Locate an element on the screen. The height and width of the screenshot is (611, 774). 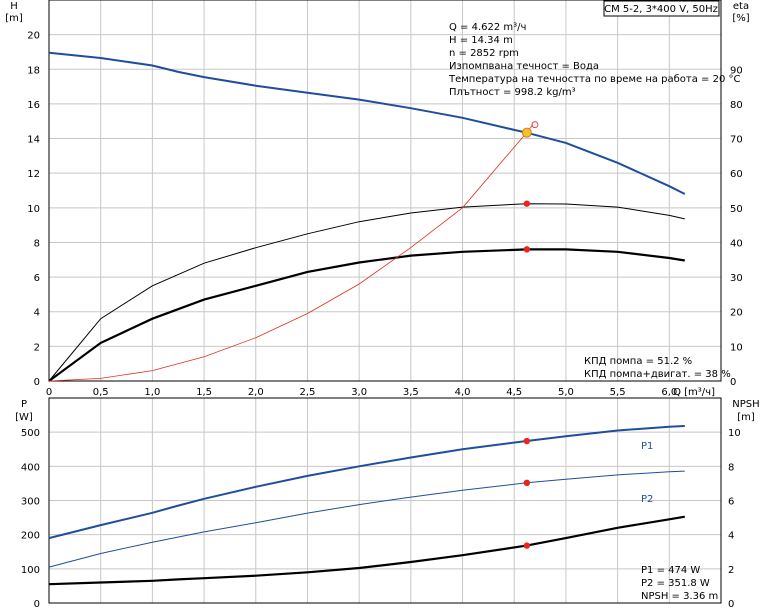
x-tick-label: 6,0 is located at coordinates (669, 392).